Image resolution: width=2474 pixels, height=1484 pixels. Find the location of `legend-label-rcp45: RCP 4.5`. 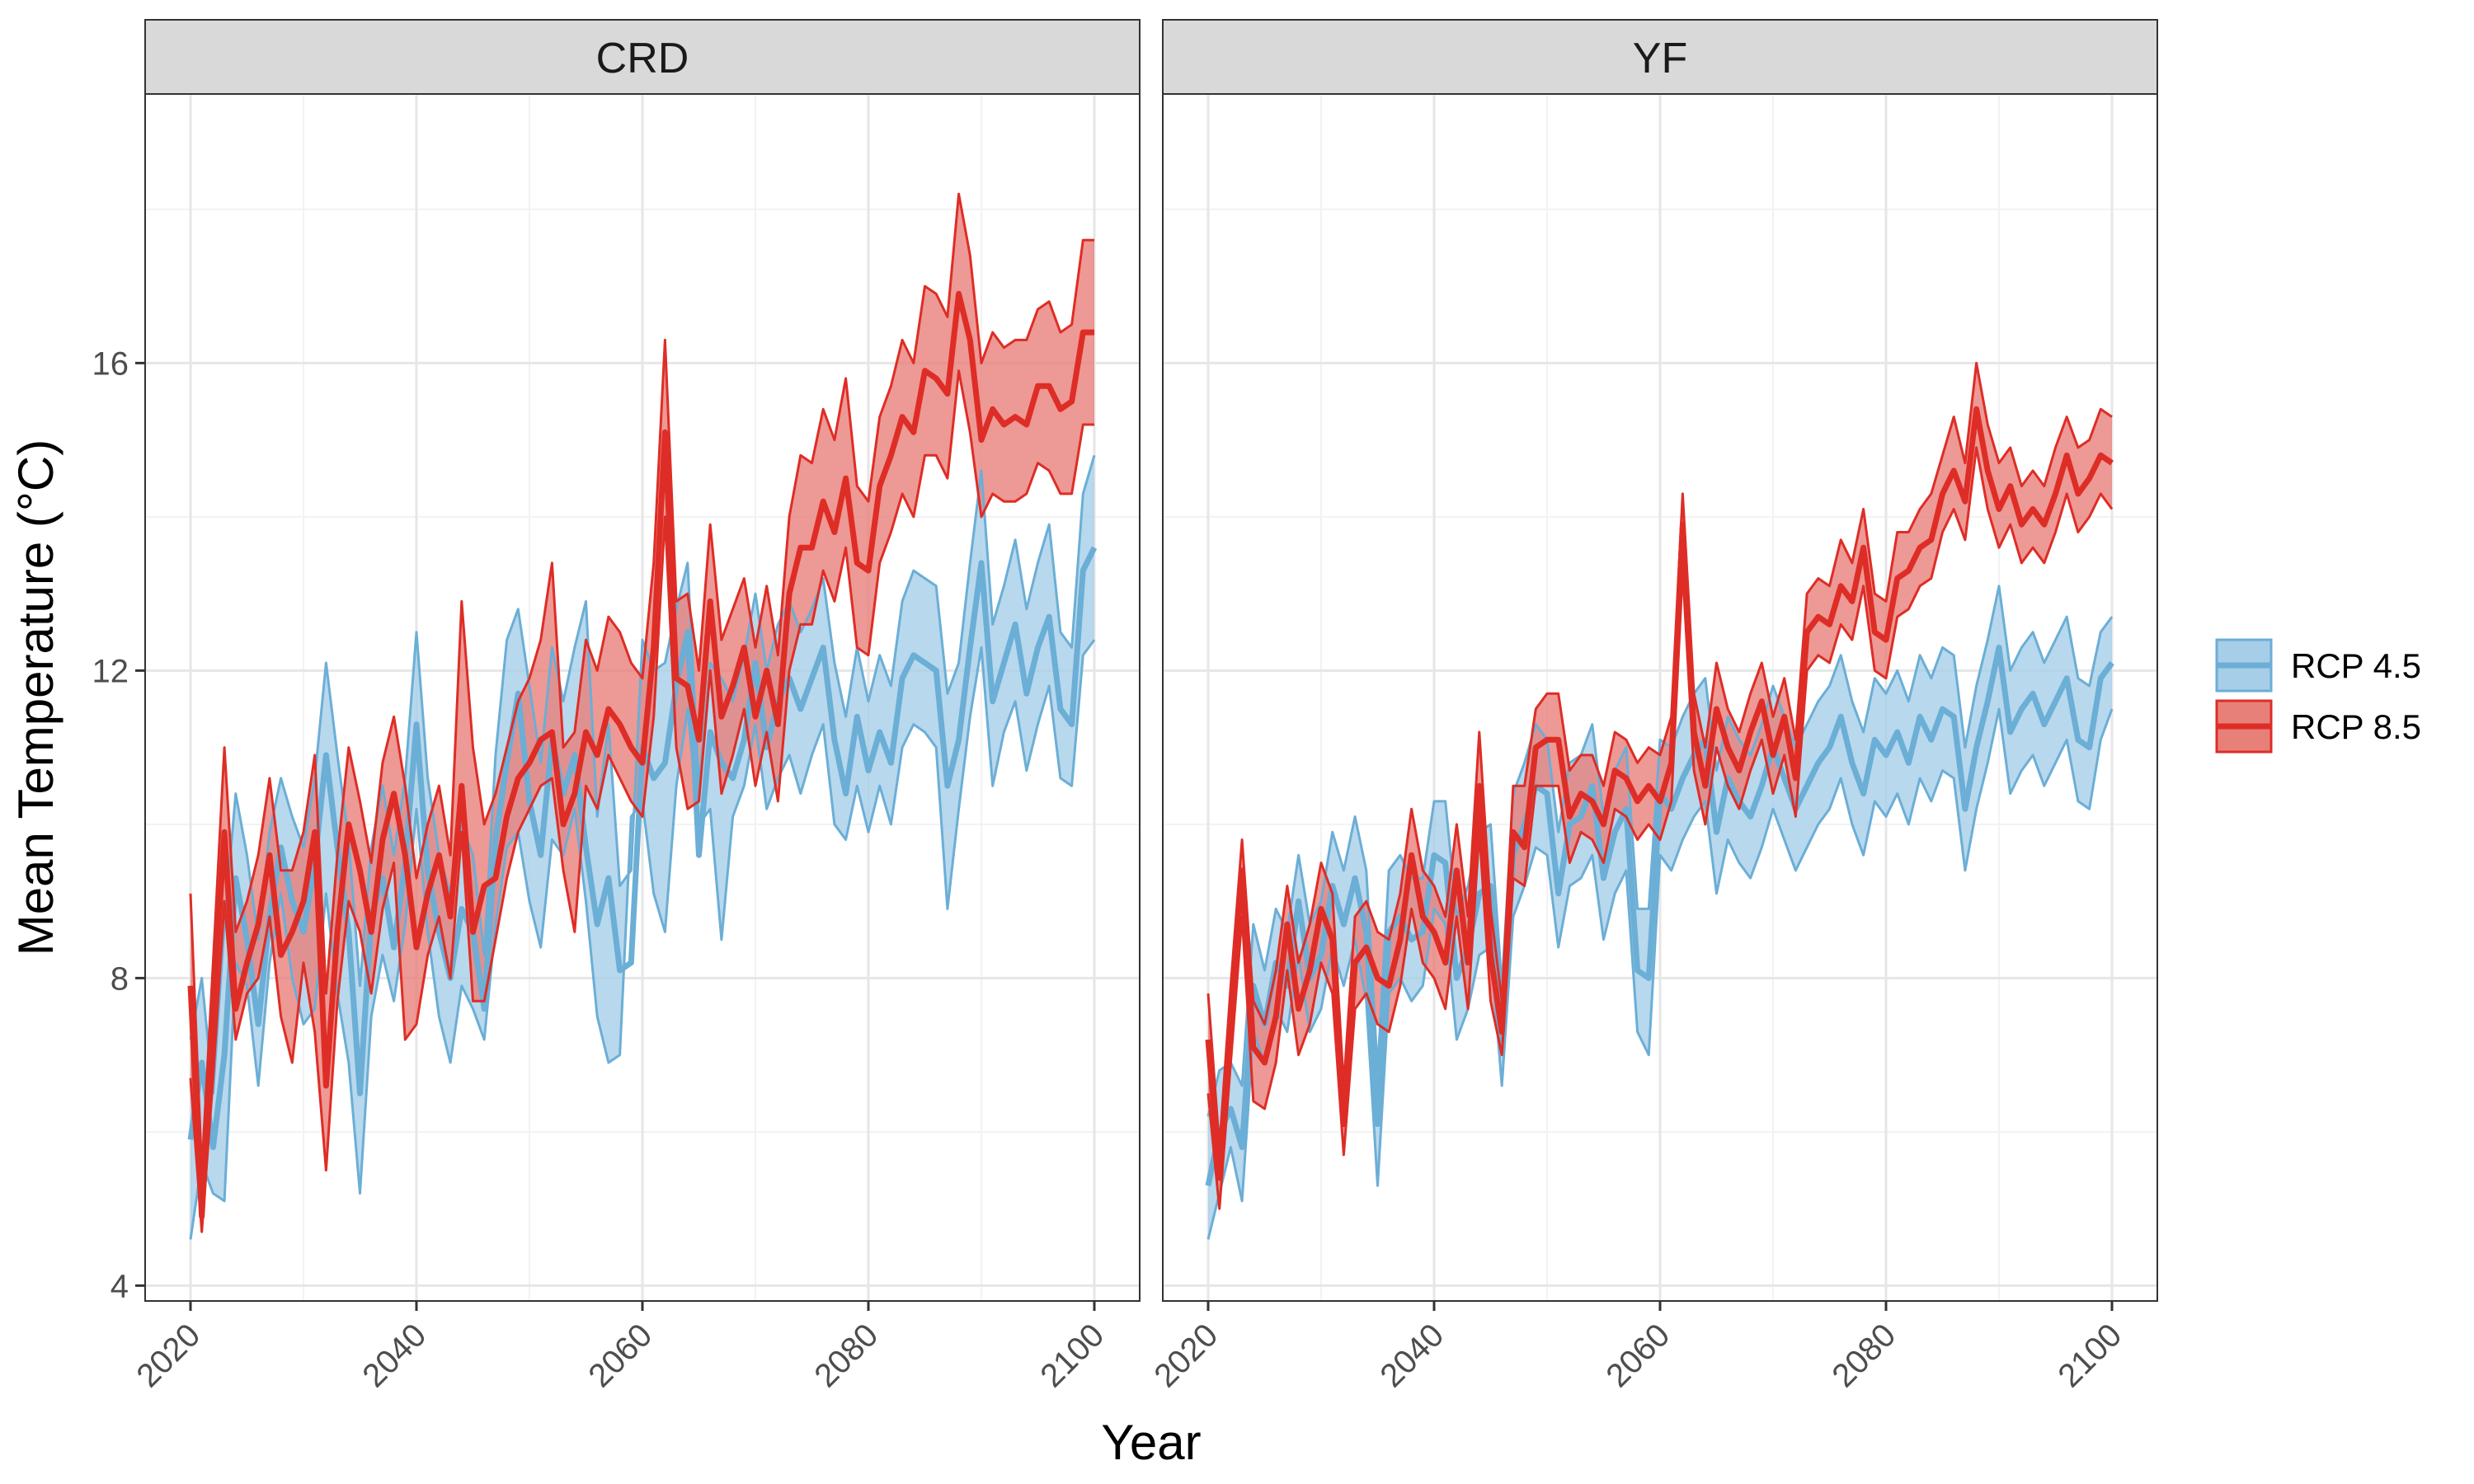

legend-label-rcp45: RCP 4.5 is located at coordinates (2356, 665).